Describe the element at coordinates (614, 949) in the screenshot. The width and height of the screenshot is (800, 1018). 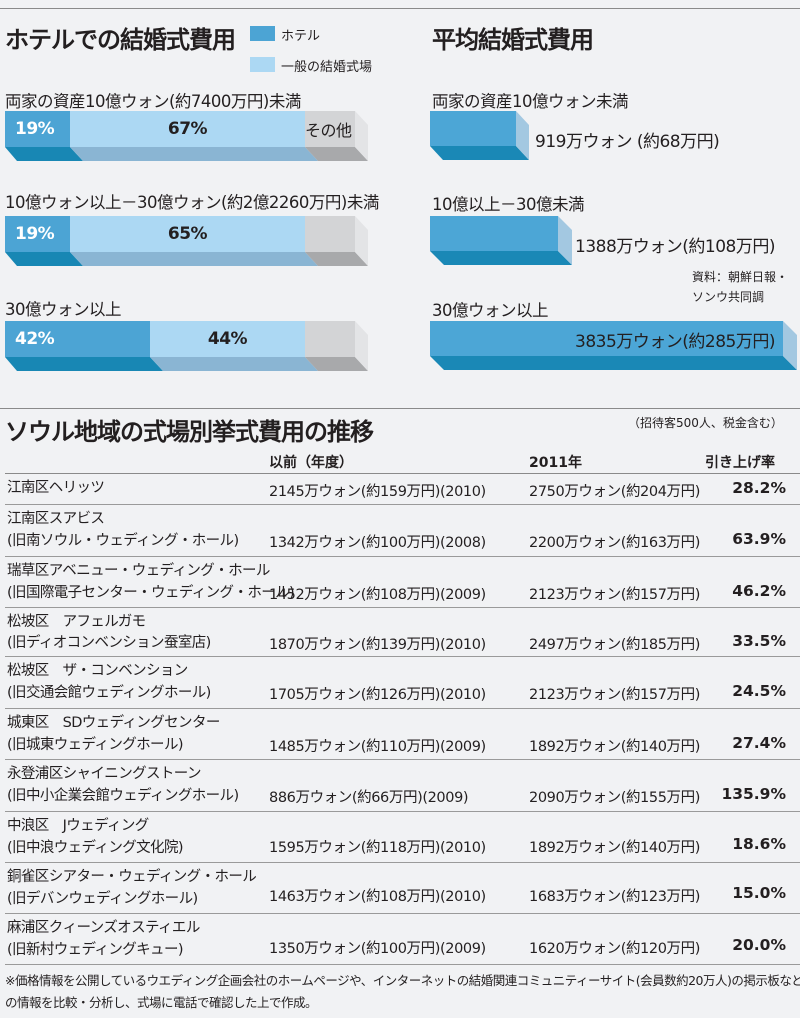
I see `cost-2011: 1620万ウォン(約120万円)` at that location.